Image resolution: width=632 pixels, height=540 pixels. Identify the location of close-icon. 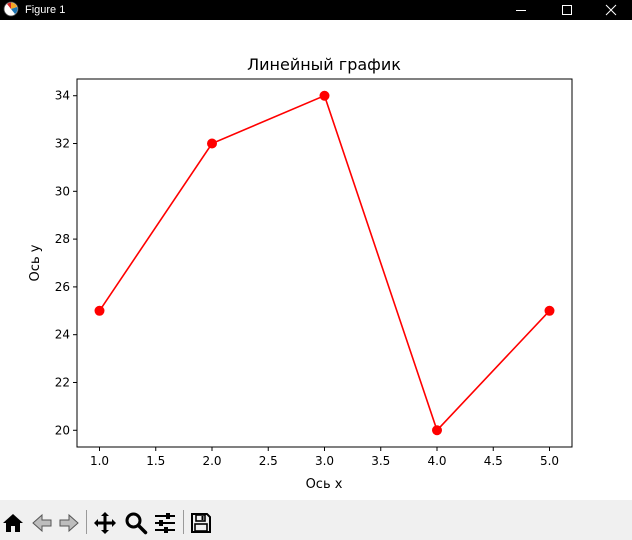
(611, 10).